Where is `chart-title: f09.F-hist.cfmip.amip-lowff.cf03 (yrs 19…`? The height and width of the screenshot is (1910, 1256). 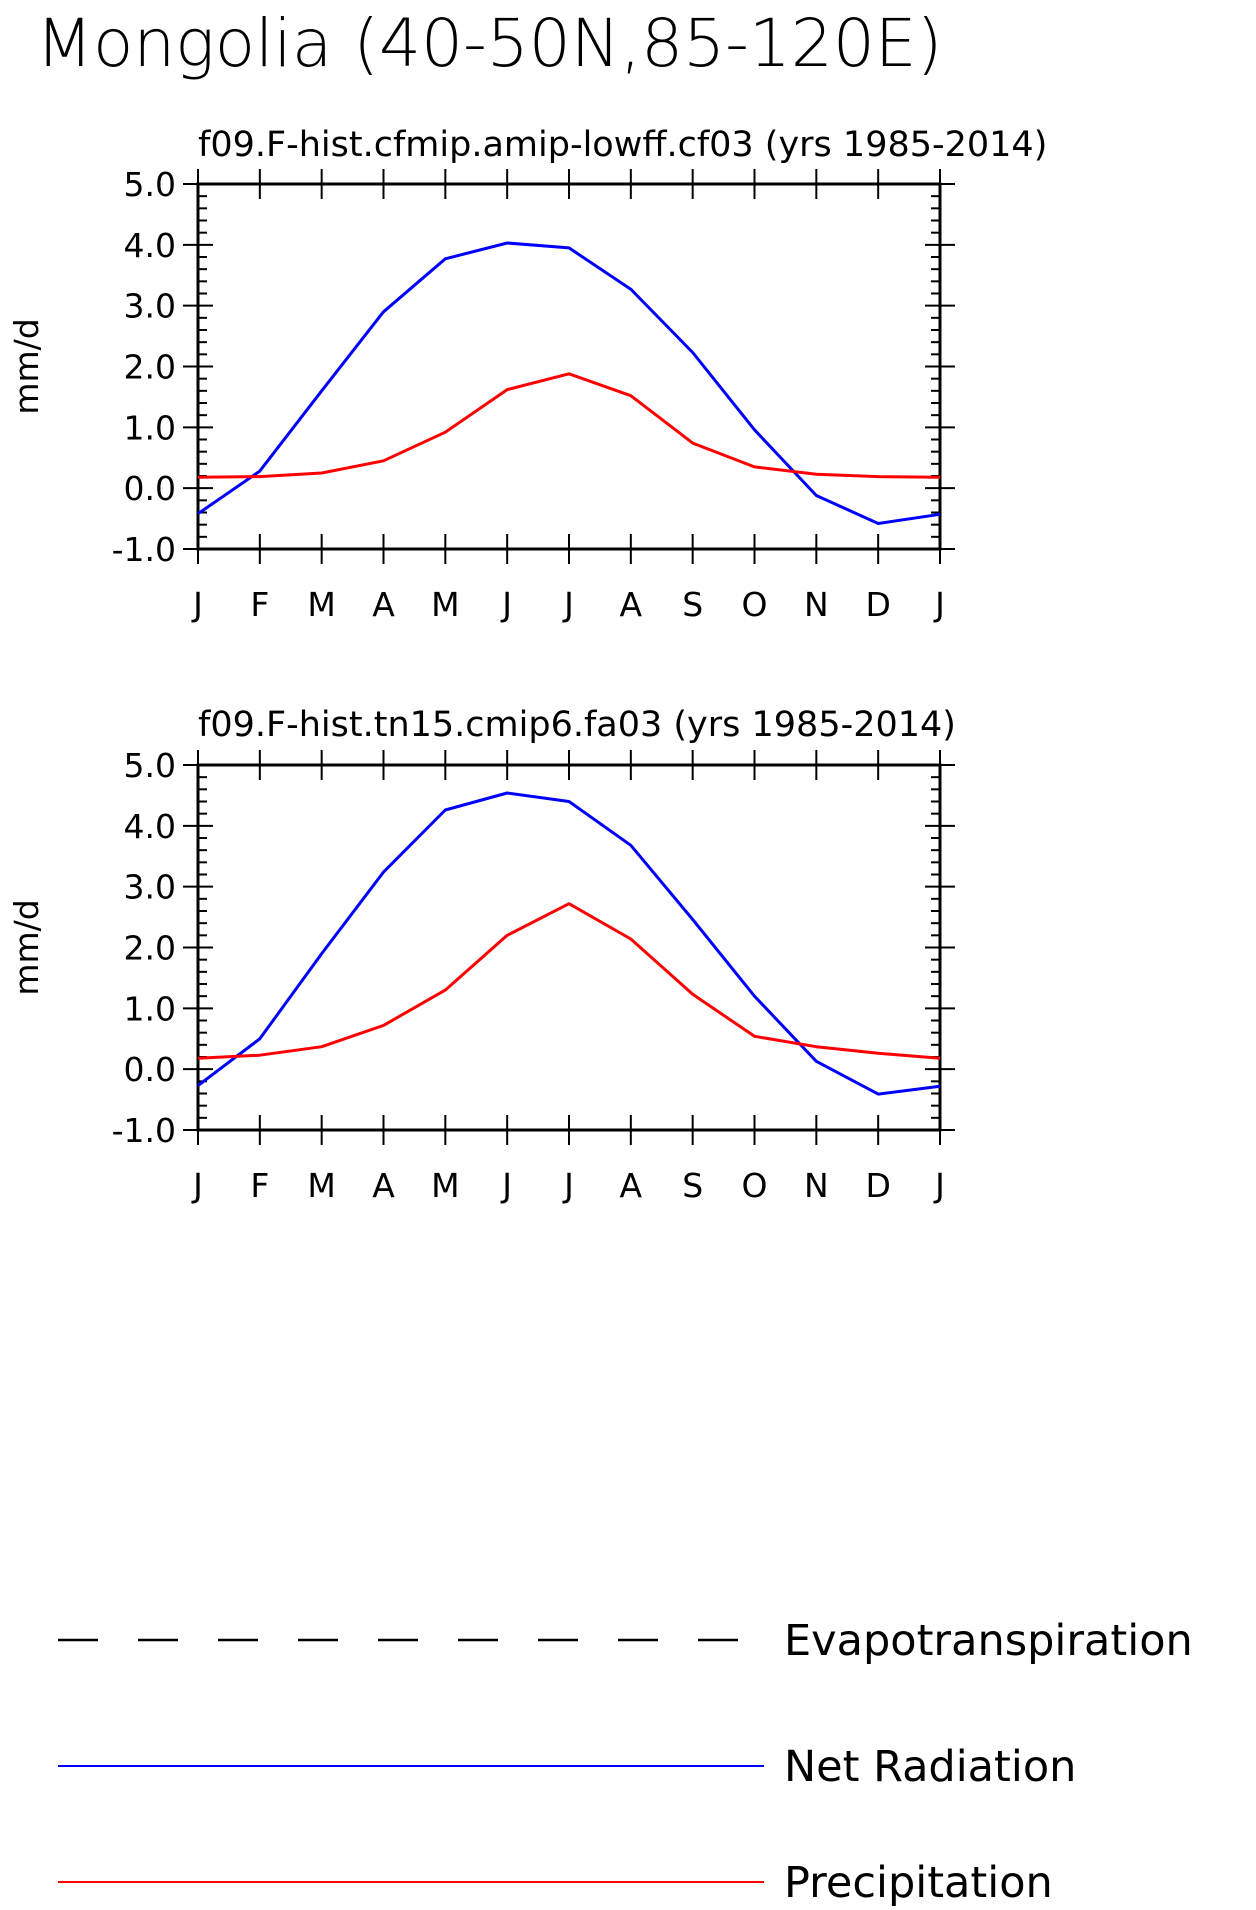 chart-title: f09.F-hist.cfmip.amip-lowff.cf03 (yrs 19… is located at coordinates (622, 145).